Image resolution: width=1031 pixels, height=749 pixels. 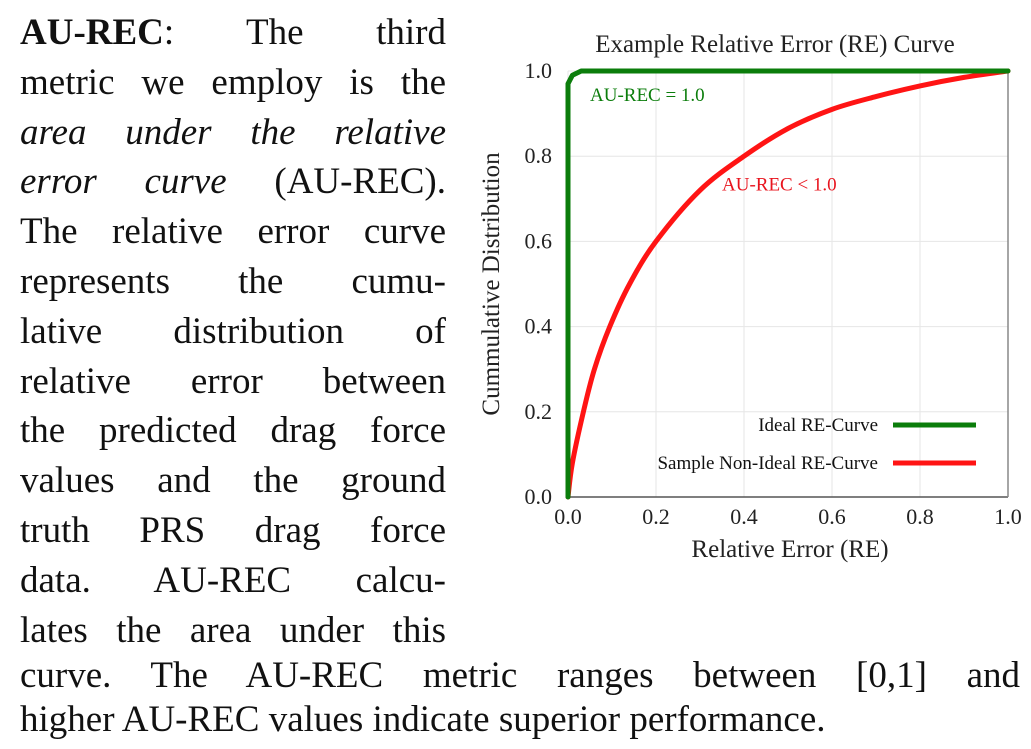 What do you see at coordinates (539, 496) in the screenshot?
I see `y-tick-label: 0.0` at bounding box center [539, 496].